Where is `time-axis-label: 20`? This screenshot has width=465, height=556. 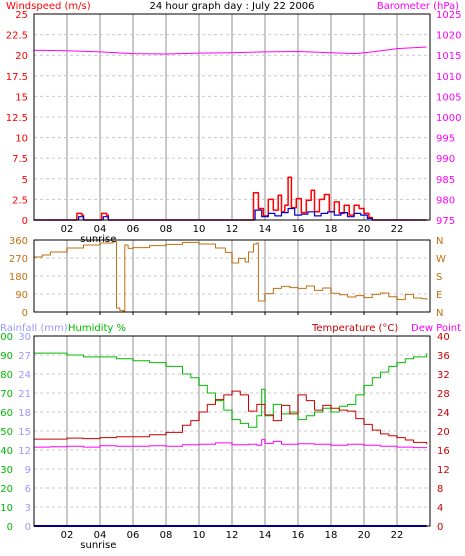 time-axis-label: 20 is located at coordinates (364, 229).